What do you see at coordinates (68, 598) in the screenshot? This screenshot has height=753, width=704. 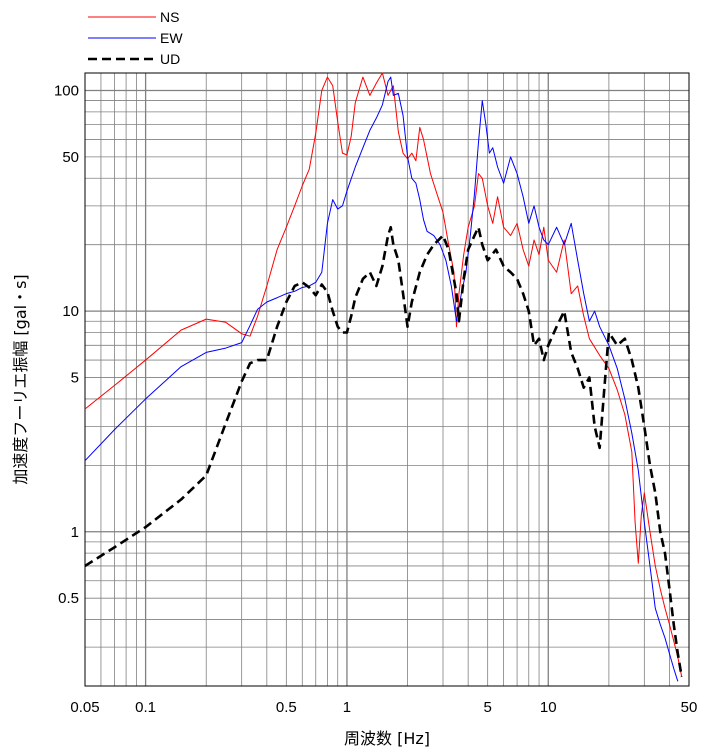 I see `y-tick-label: 0.5` at bounding box center [68, 598].